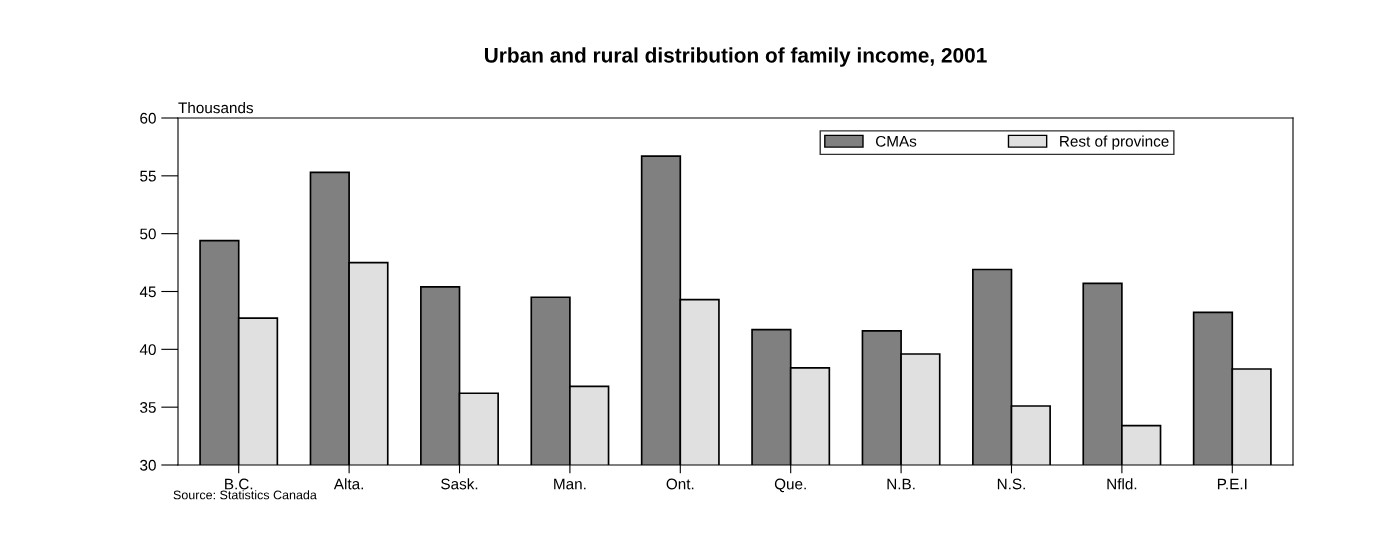 This screenshot has height=539, width=1392. Describe the element at coordinates (148, 176) in the screenshot. I see `y-tick-label: 55` at that location.